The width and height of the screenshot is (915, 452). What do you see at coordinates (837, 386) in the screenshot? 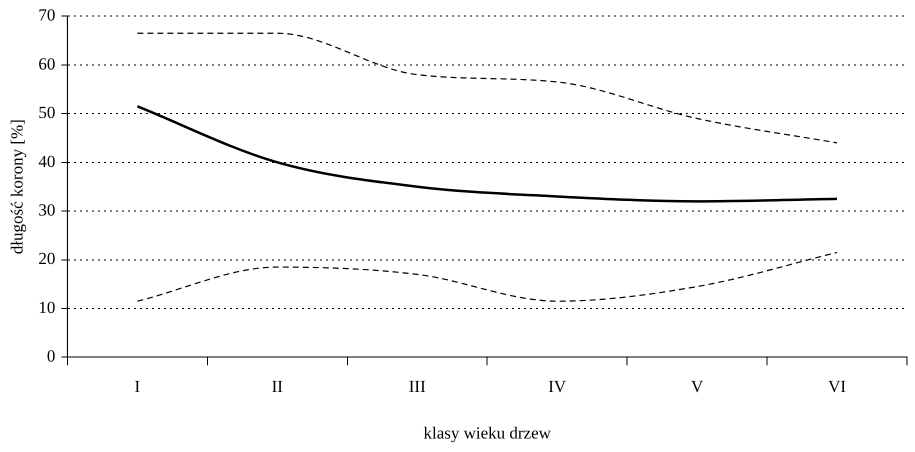
I see `x-tick-label: VI` at bounding box center [837, 386].